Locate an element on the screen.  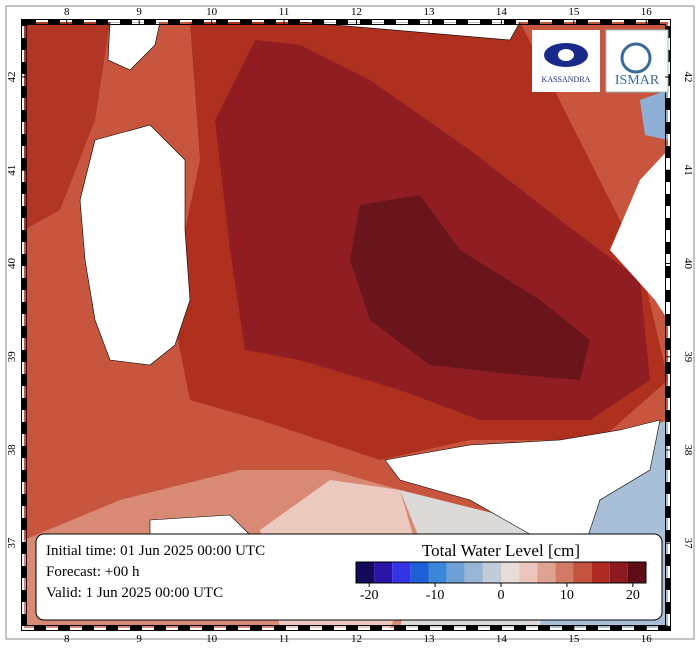
land-italy is located at coordinates (410, 31).